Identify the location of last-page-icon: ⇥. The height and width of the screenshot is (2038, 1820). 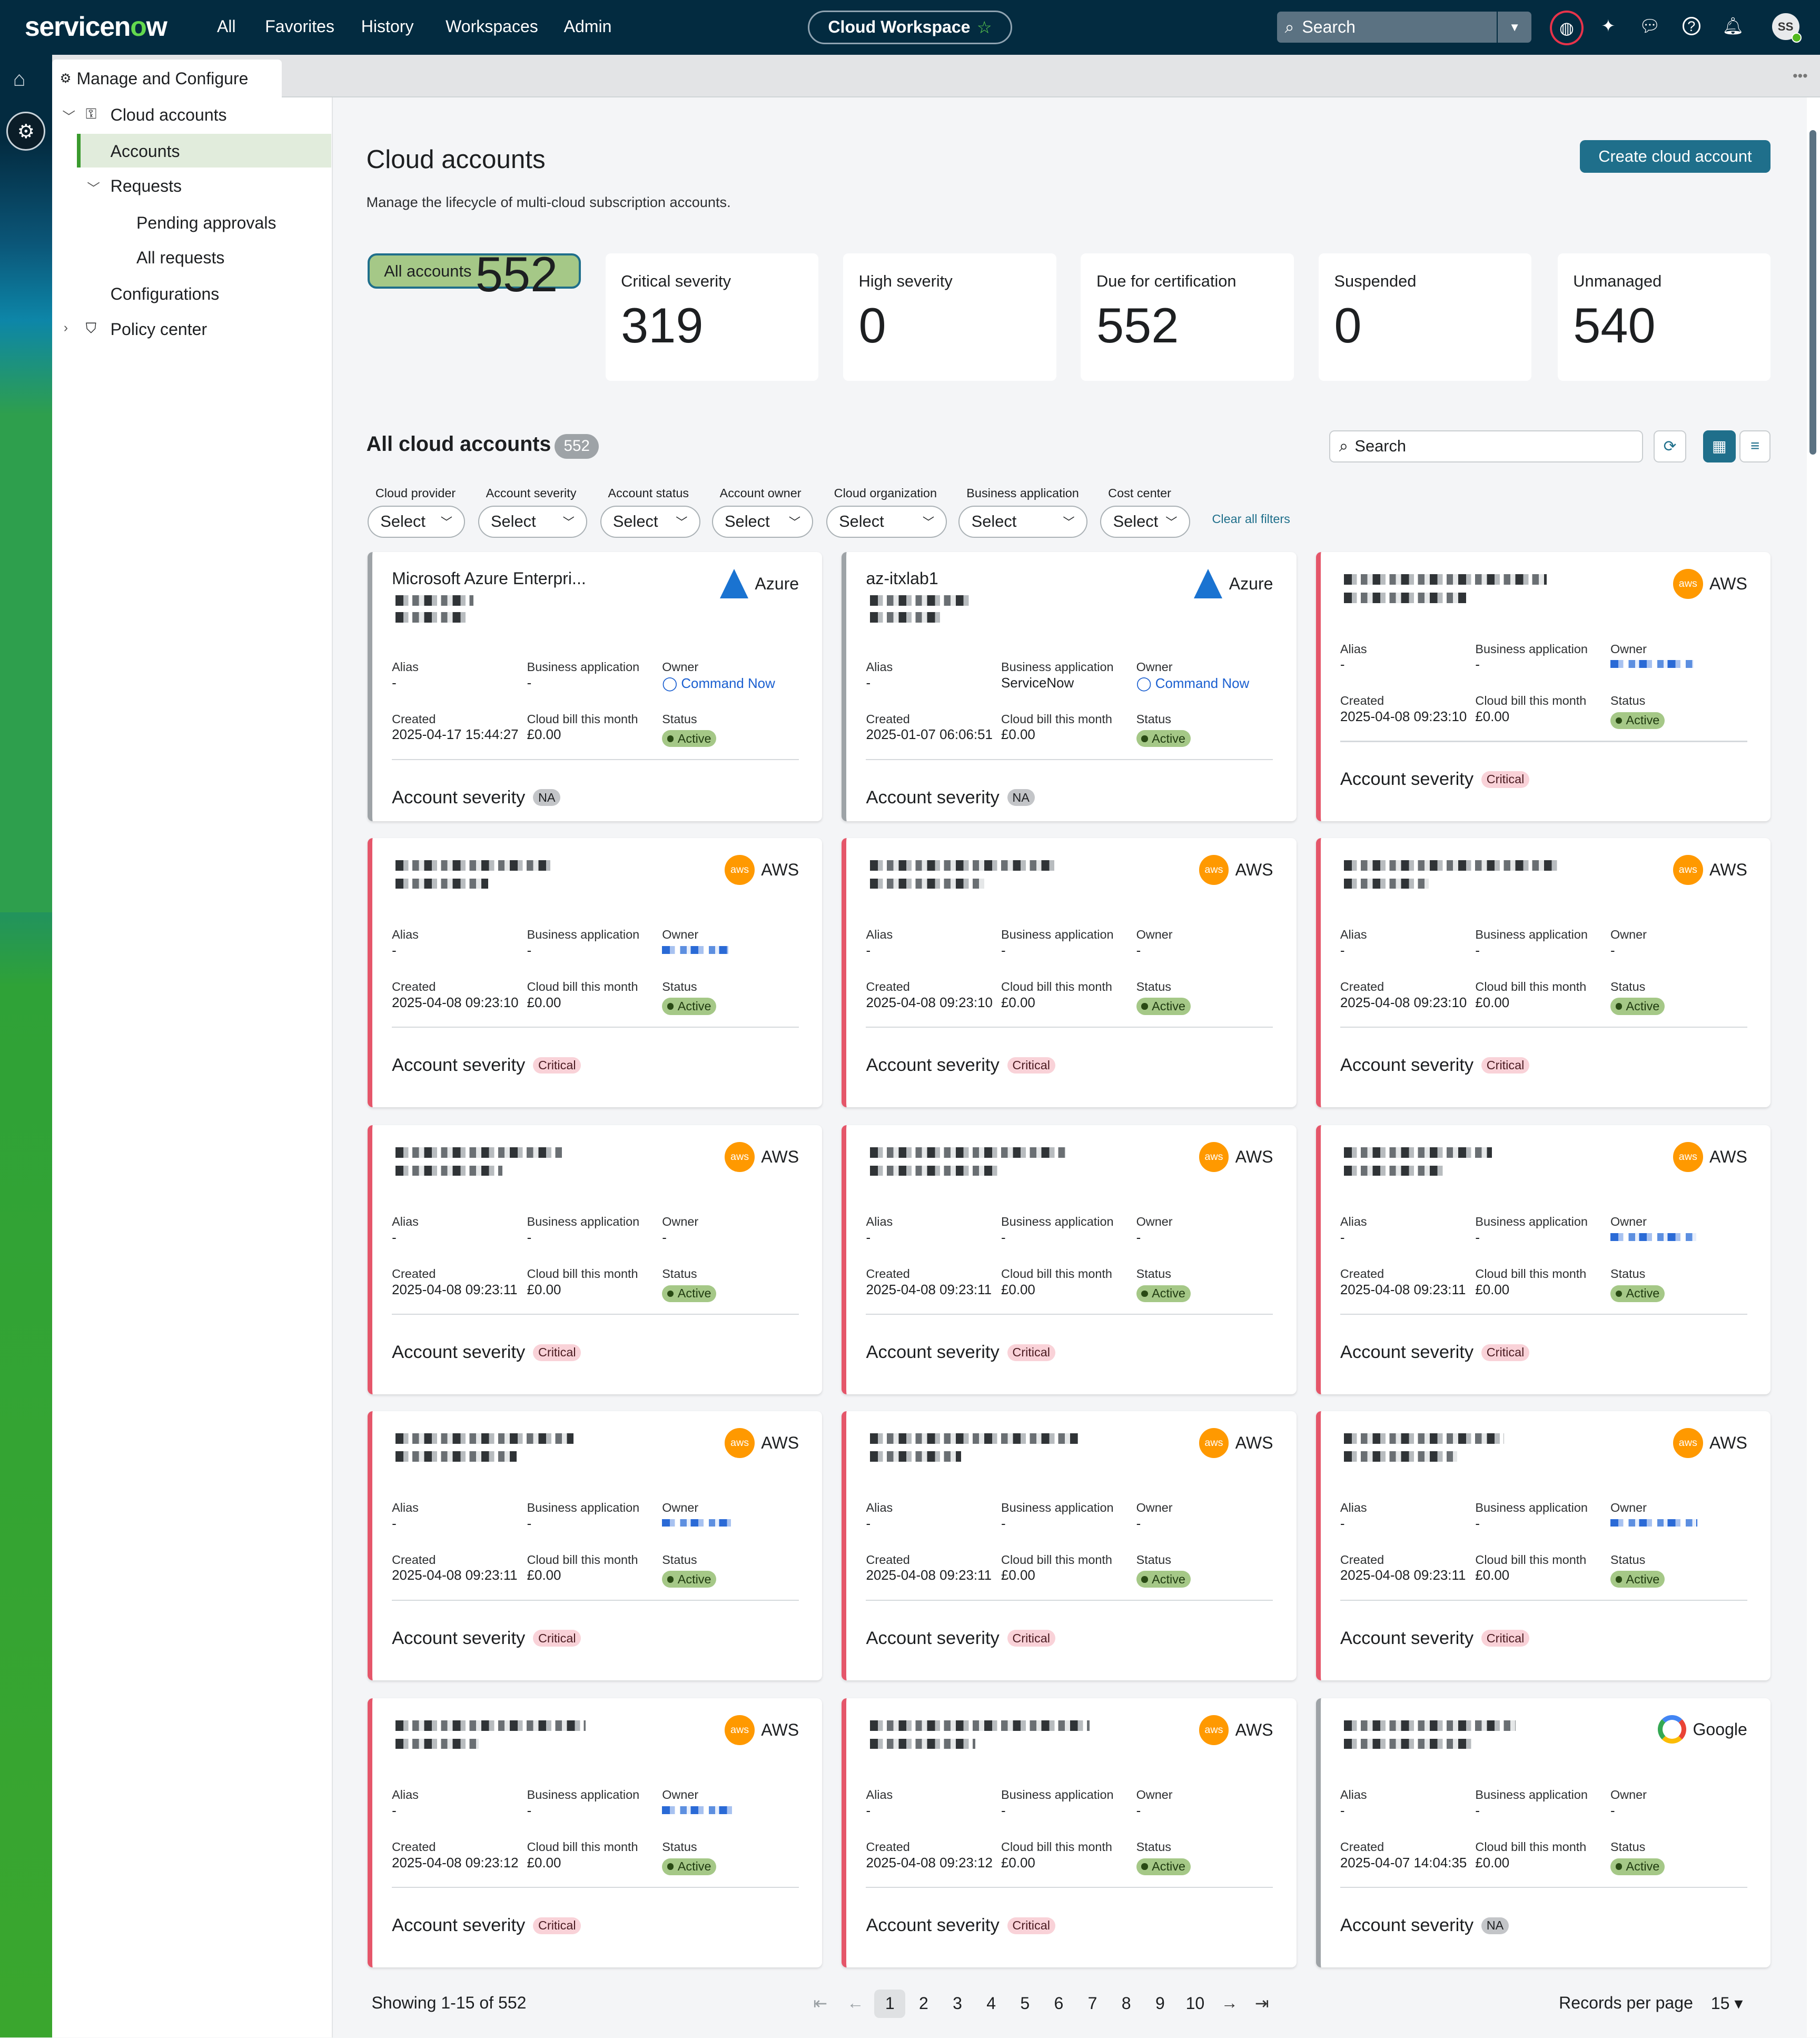
(1261, 2003).